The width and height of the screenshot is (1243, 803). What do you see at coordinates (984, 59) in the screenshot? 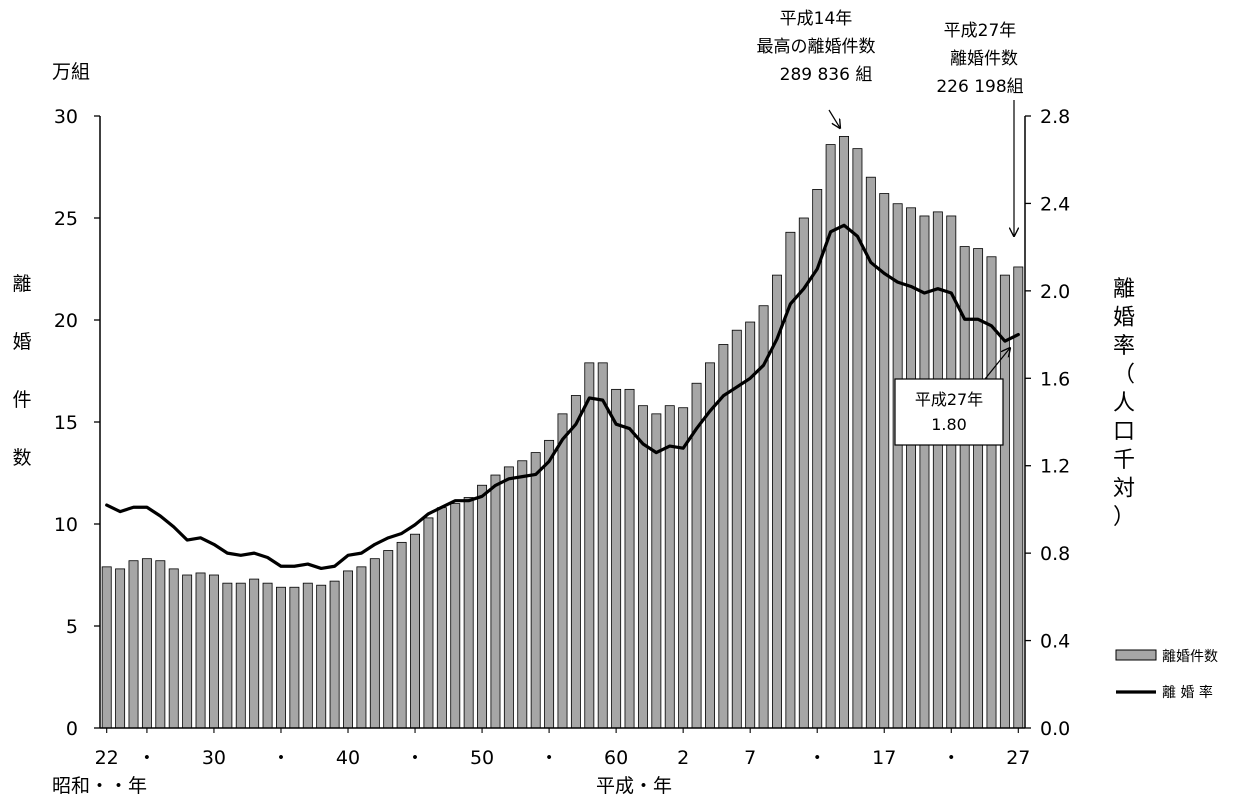
I see `last-count-annotation-line-2: 離婚件数` at bounding box center [984, 59].